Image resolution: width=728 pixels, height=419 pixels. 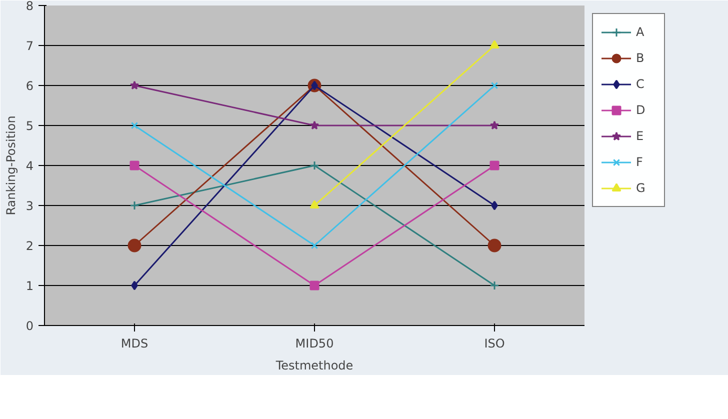 I want to click on y-axis-title: Ranking-Position, so click(x=11, y=166).